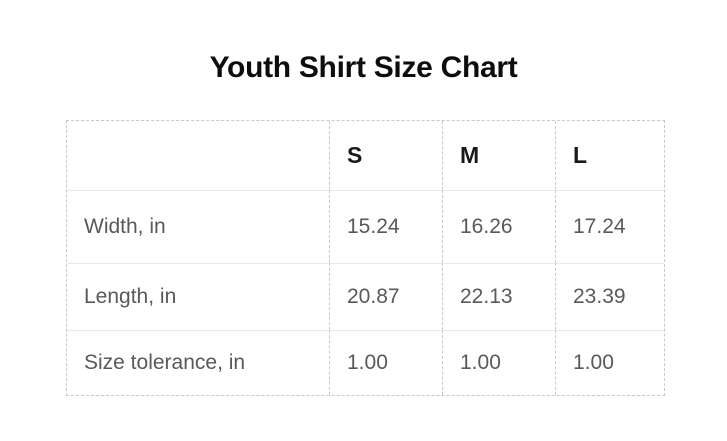 Image resolution: width=727 pixels, height=441 pixels. Describe the element at coordinates (198, 362) in the screenshot. I see `row-label-size-tolerance: Size tolerance, in` at that location.